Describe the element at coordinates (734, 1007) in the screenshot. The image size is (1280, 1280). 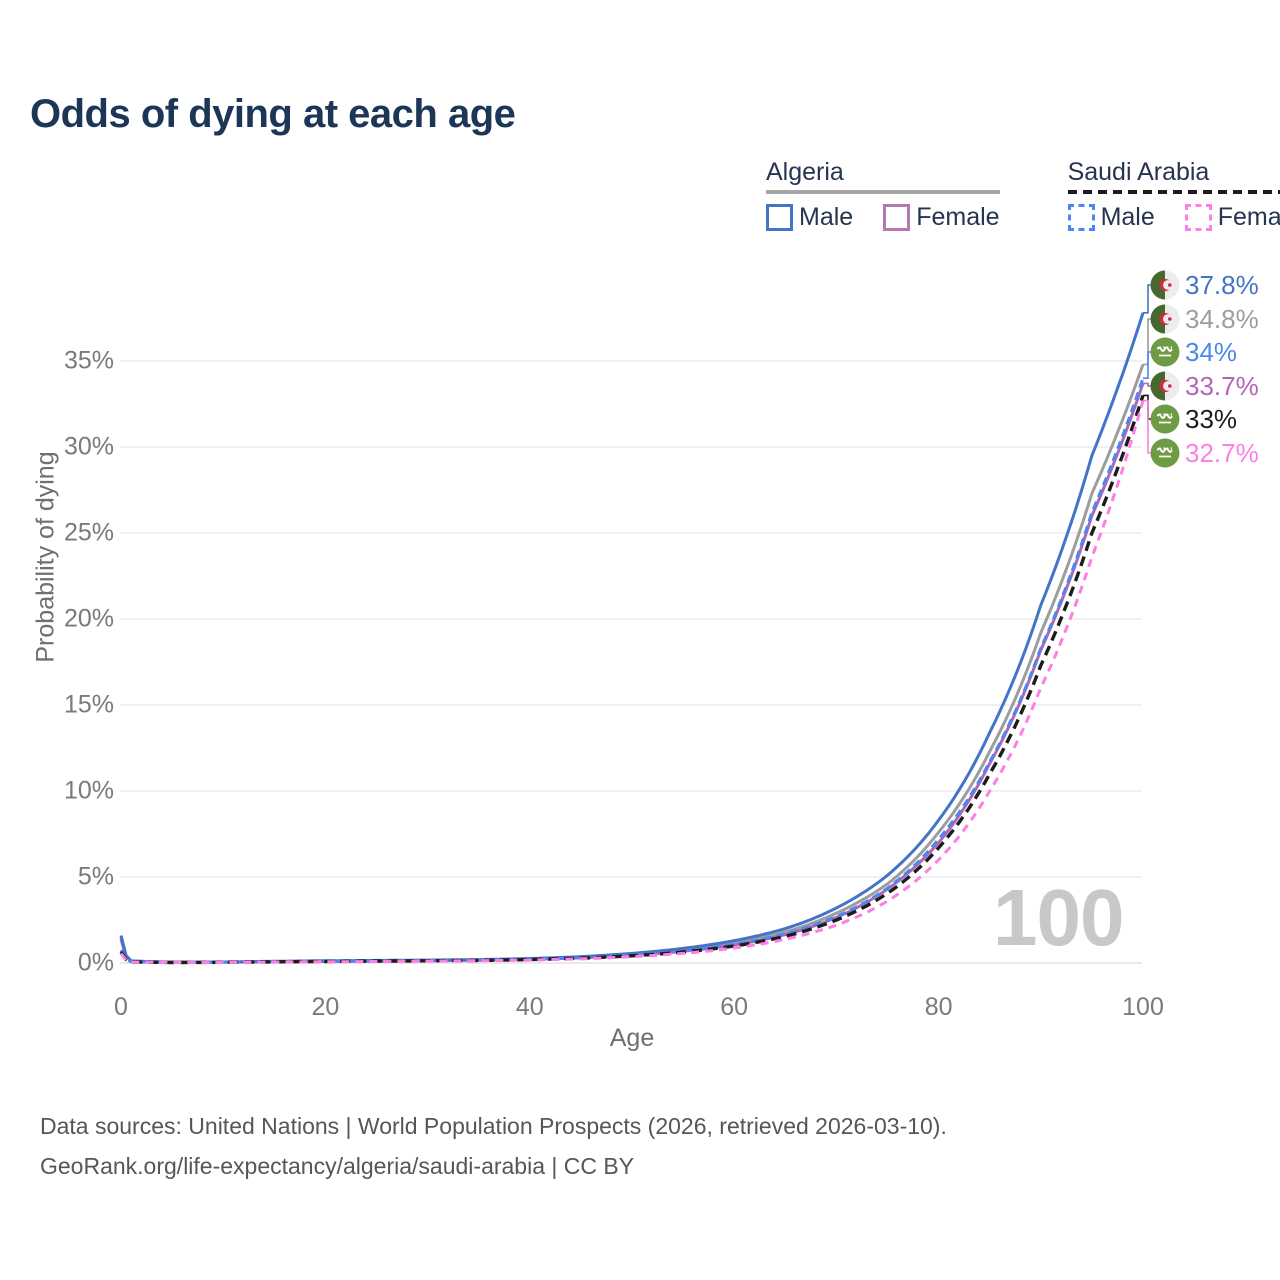
I see `x-tick-label: 60` at that location.